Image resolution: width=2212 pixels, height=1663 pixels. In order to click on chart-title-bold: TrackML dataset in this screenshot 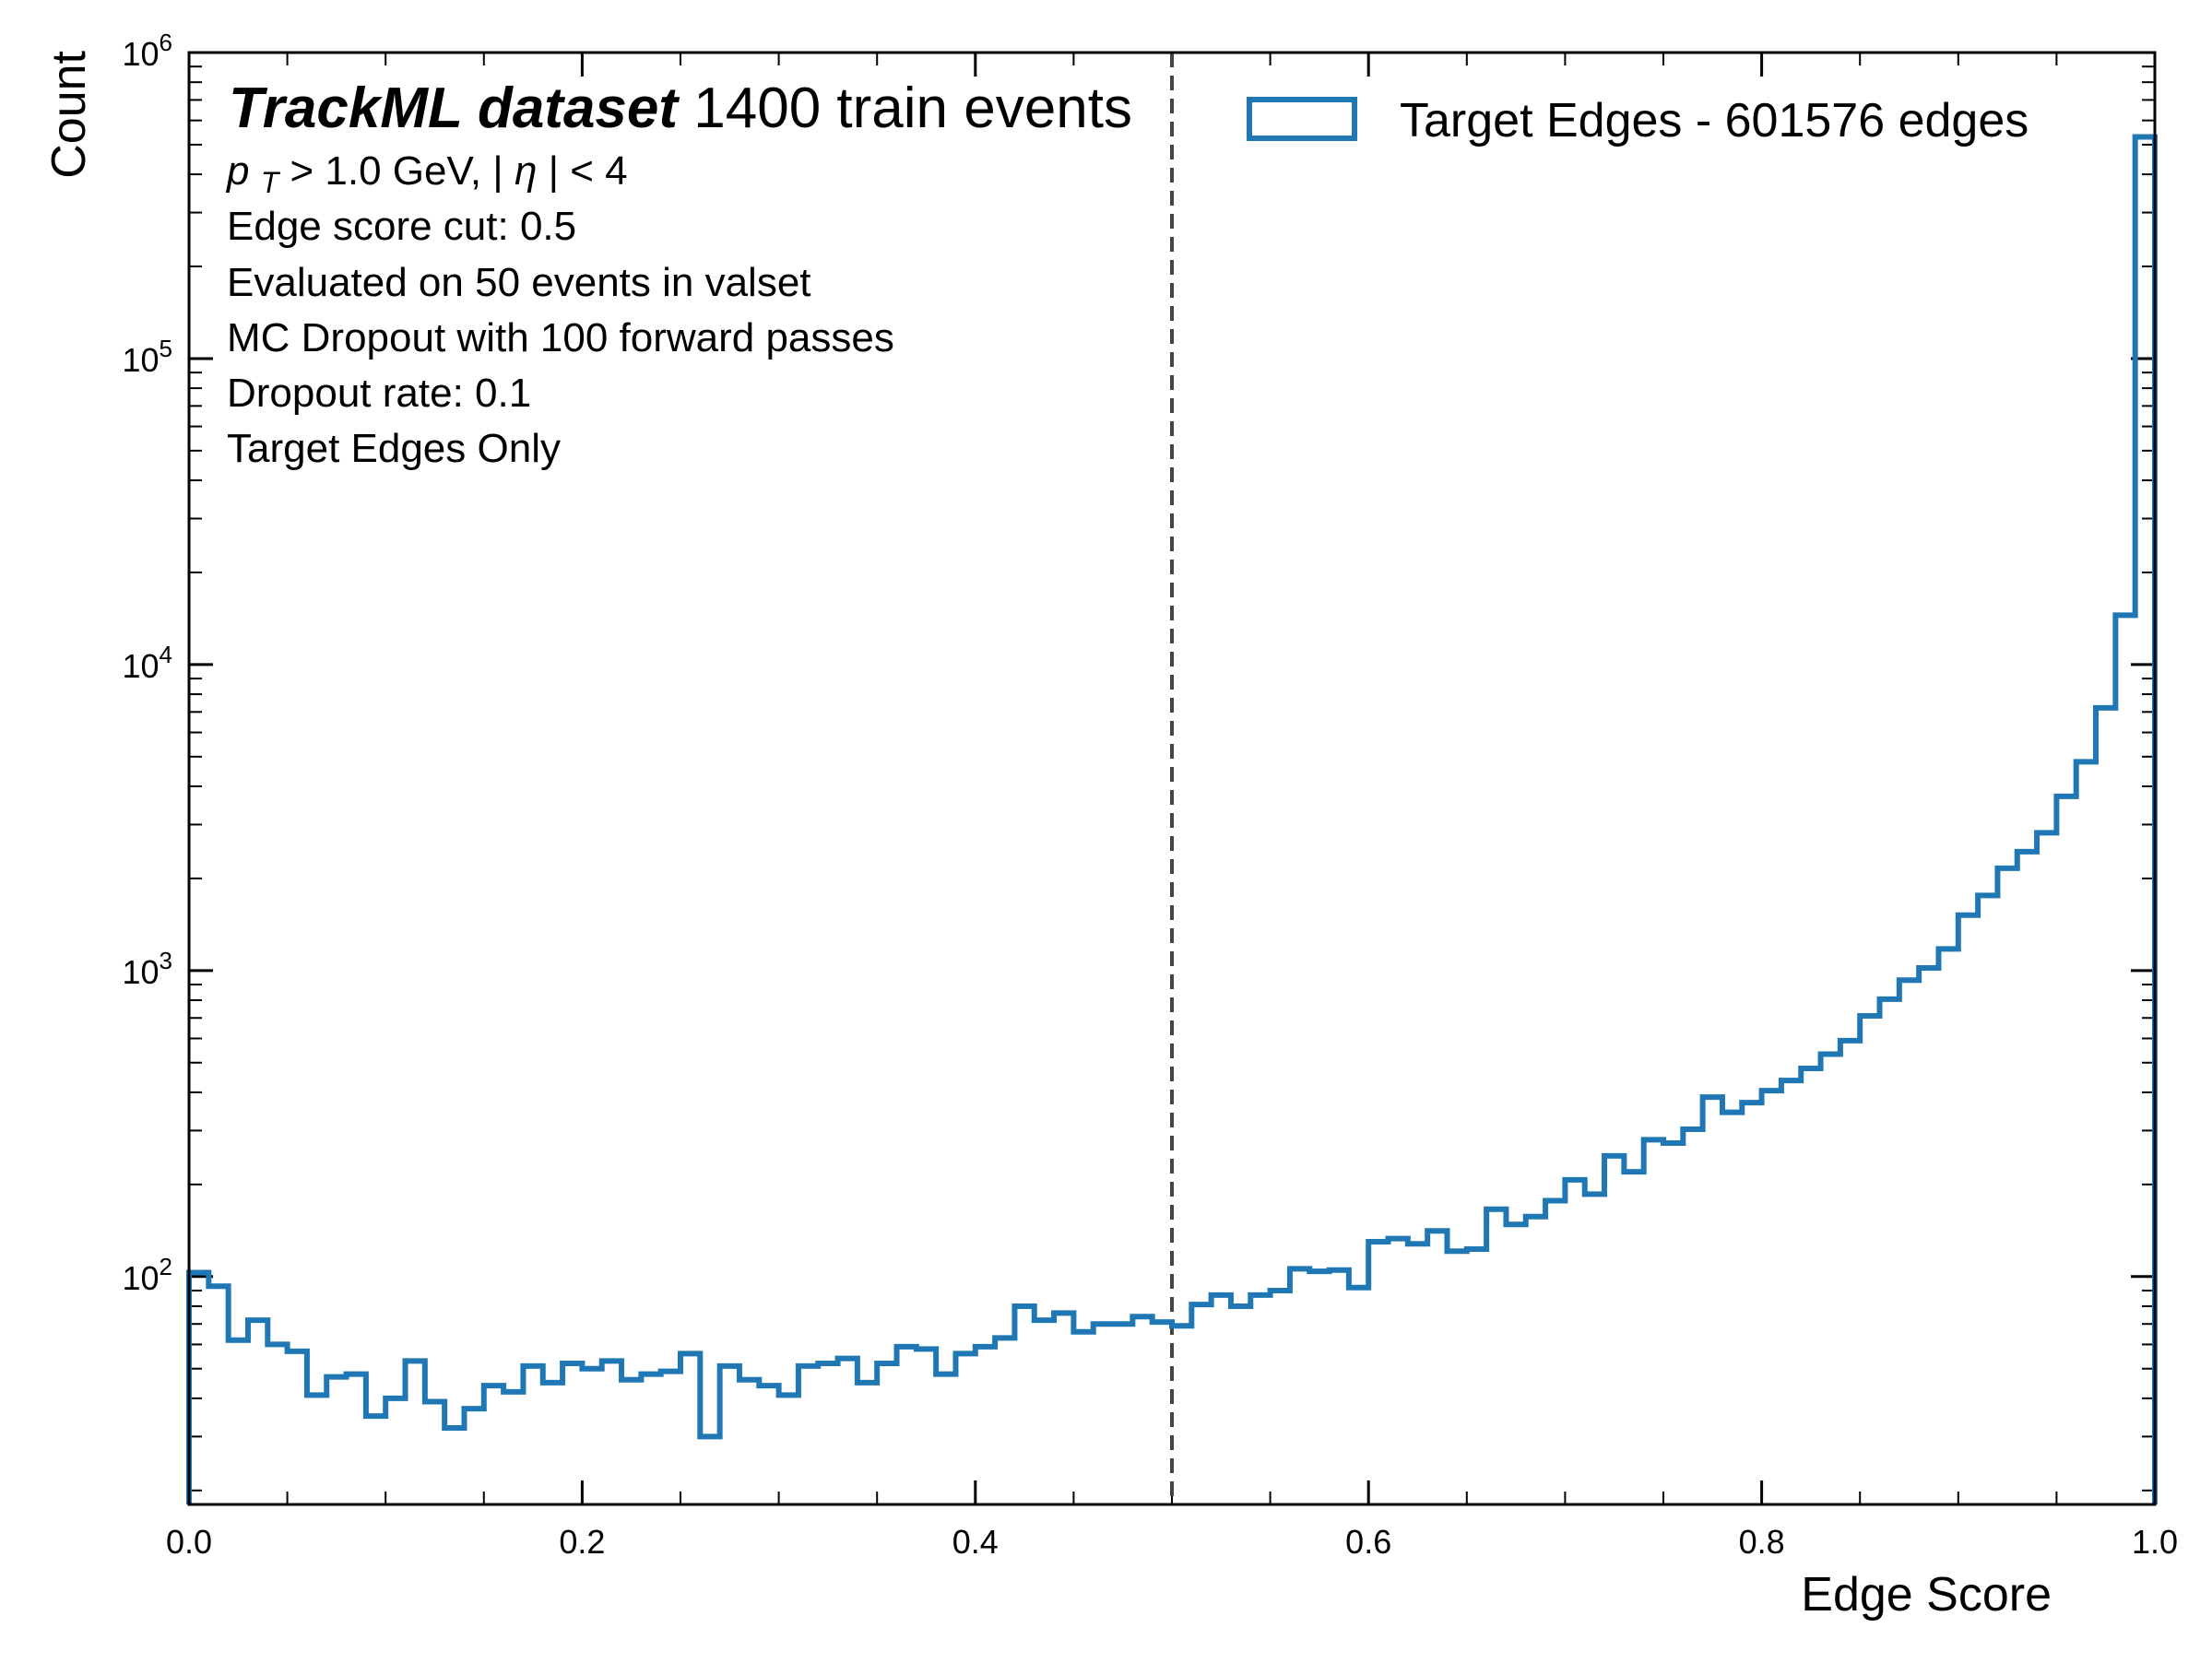, I will do `click(455, 108)`.